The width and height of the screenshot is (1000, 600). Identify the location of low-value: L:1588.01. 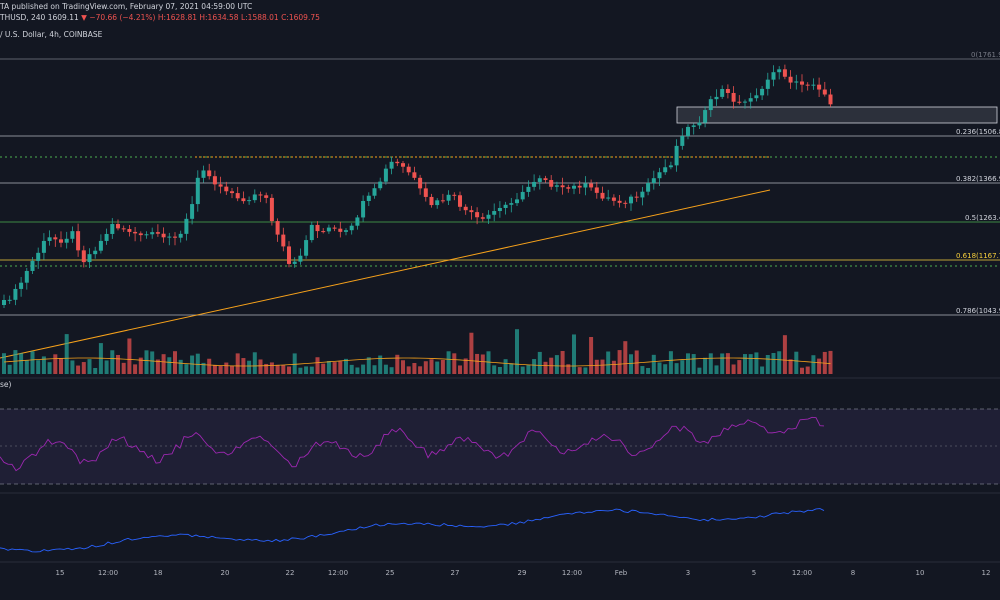
(259, 17).